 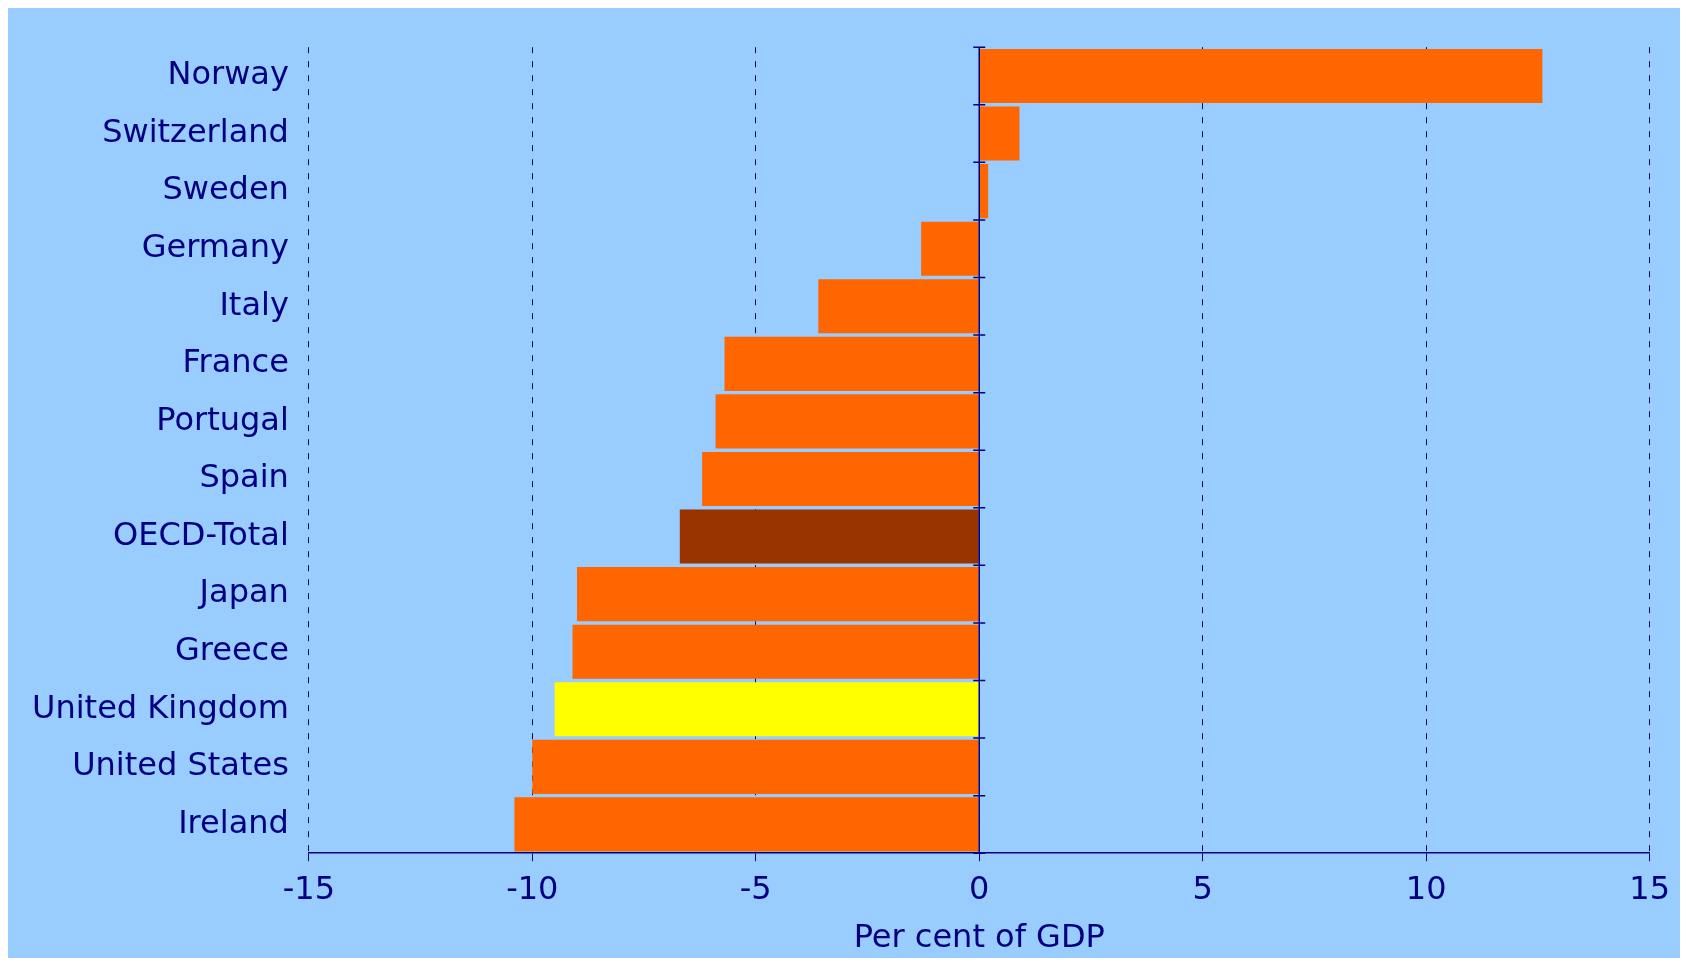 What do you see at coordinates (979, 887) in the screenshot?
I see `x-tick-label: 0` at bounding box center [979, 887].